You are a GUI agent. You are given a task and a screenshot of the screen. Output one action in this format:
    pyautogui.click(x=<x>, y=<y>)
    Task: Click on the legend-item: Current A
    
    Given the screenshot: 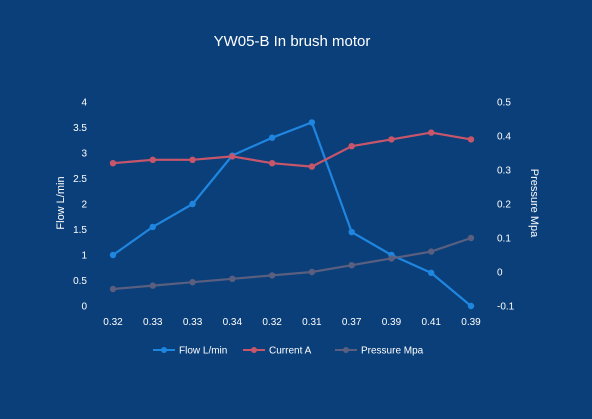 What is the action you would take?
    pyautogui.click(x=277, y=351)
    